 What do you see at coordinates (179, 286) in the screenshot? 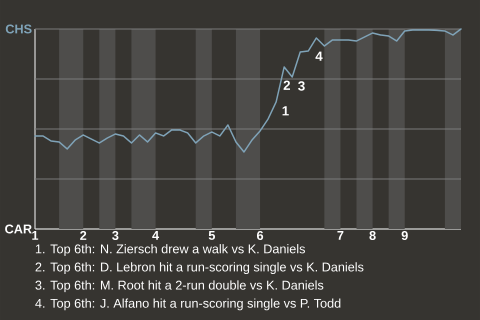
I see `text: 3. Top 6th: M. Root hit a 2-run double vs K. Daniels` at bounding box center [179, 286].